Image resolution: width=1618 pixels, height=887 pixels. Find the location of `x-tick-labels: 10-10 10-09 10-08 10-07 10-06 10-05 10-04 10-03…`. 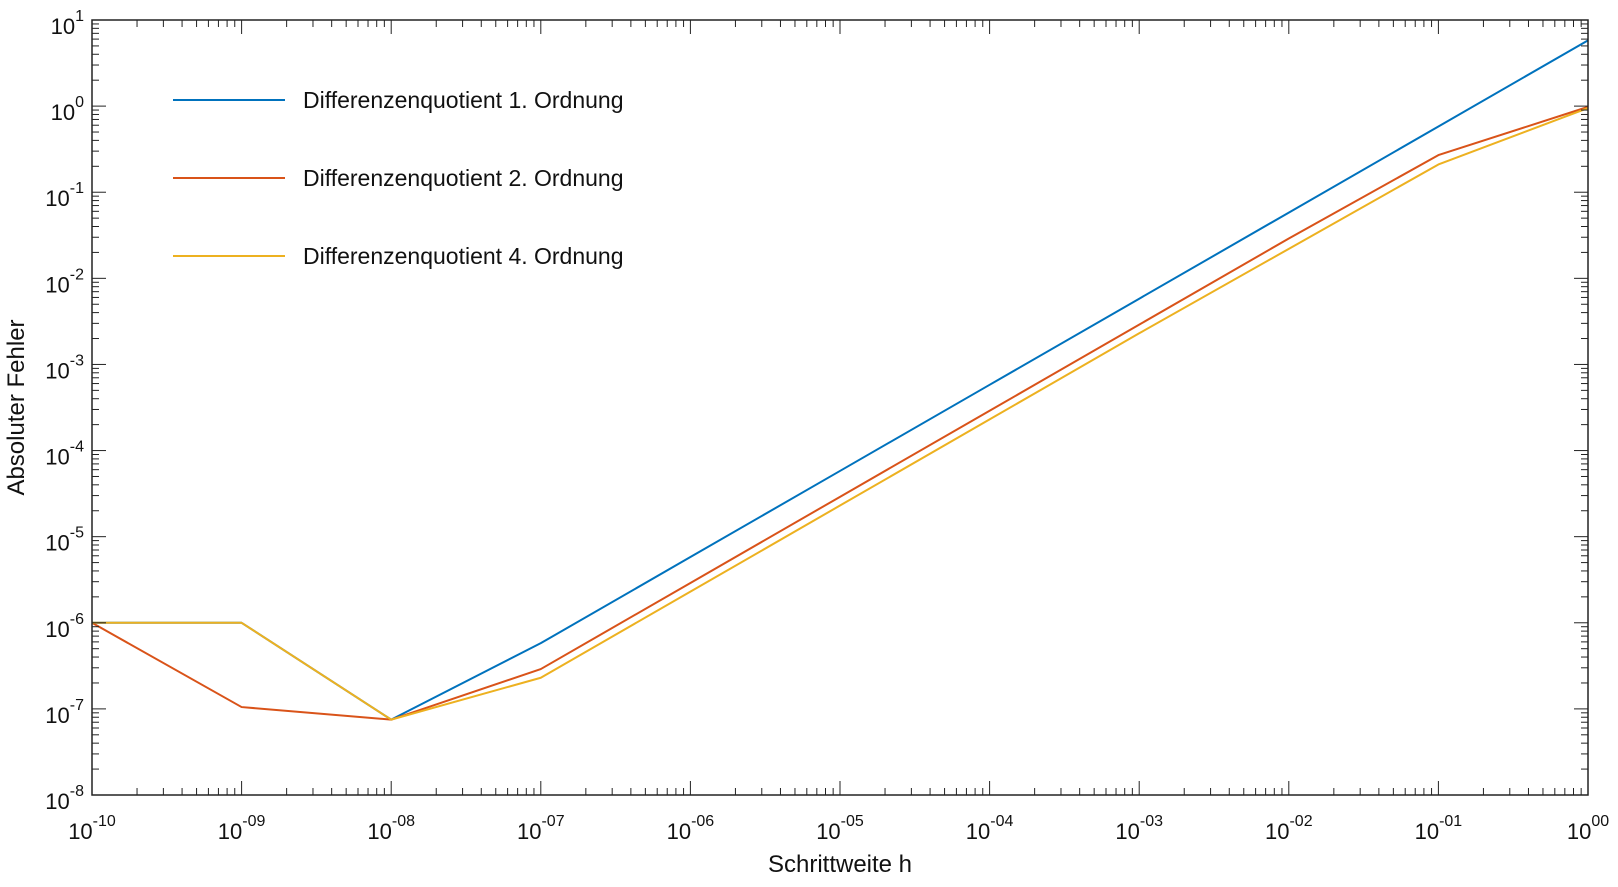

x-tick-labels: 10-10 10-09 10-08 10-07 10-06 10-05 10-04 10-03… is located at coordinates (838, 828).